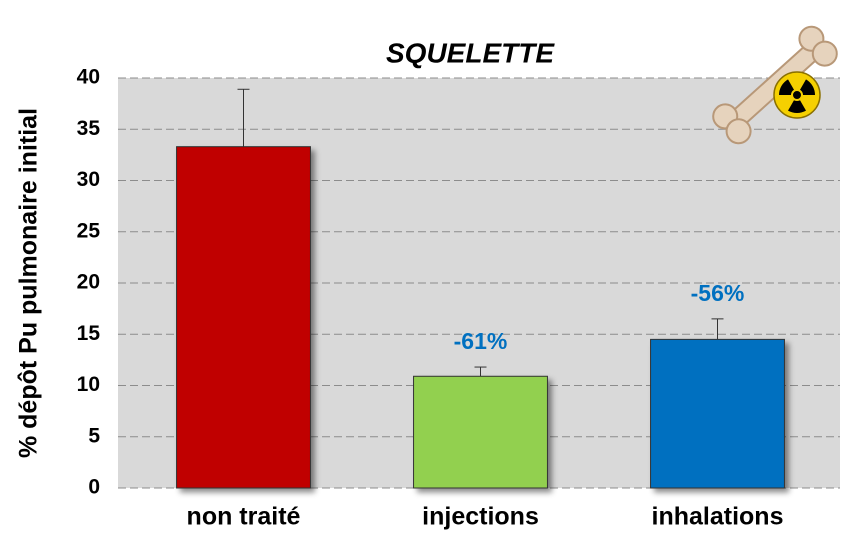 This screenshot has width=859, height=536. What do you see at coordinates (481, 341) in the screenshot?
I see `annotation: -61%` at bounding box center [481, 341].